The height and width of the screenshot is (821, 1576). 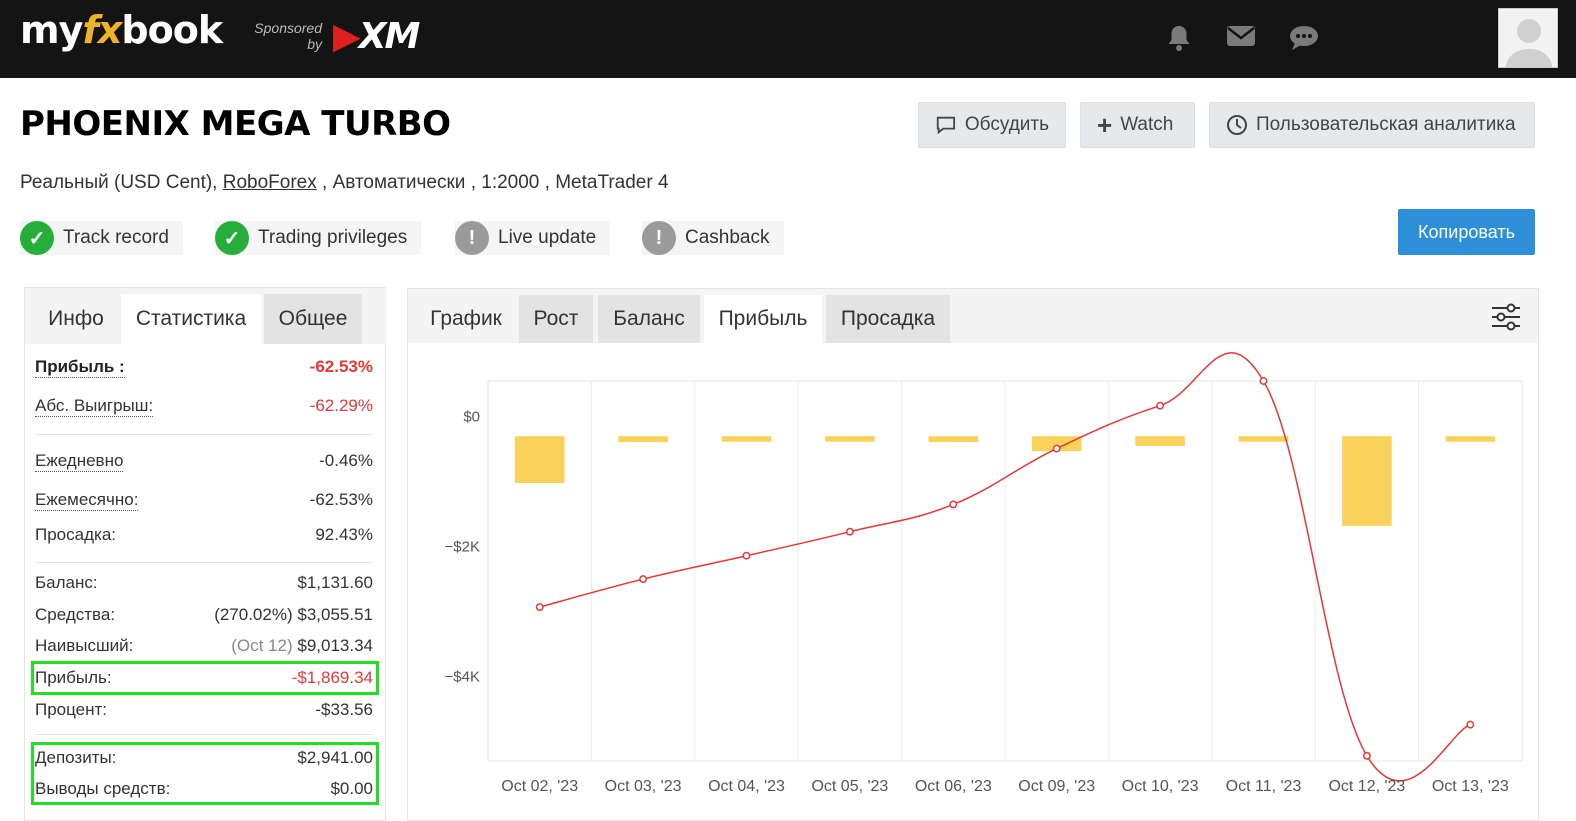 What do you see at coordinates (953, 786) in the screenshot?
I see `x-tick-label: Oct 06, '23` at bounding box center [953, 786].